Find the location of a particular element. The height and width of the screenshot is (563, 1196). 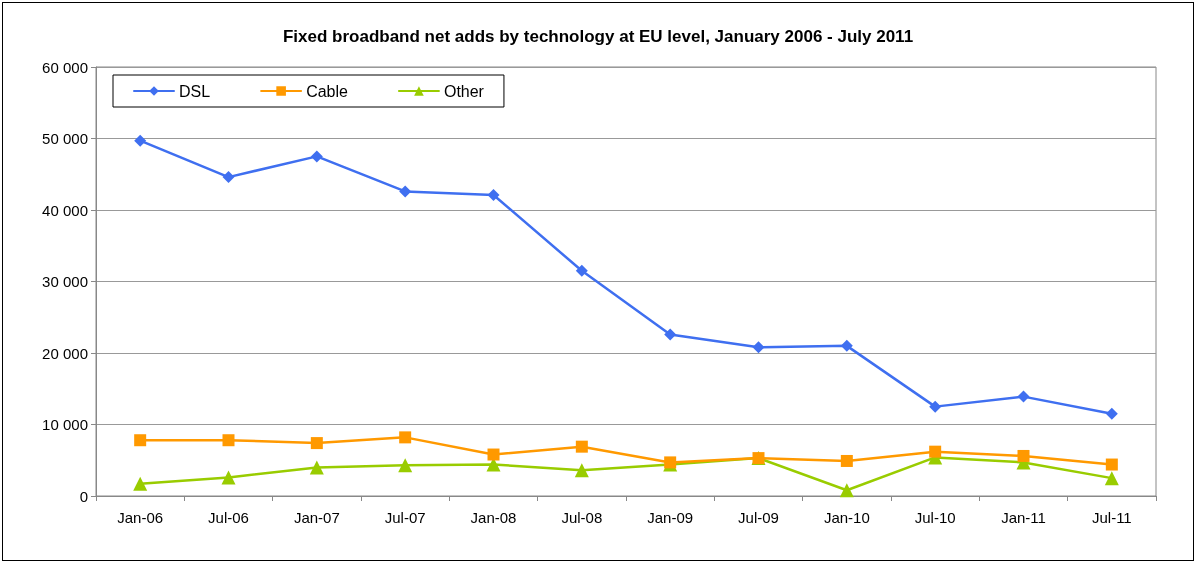

x-tick-label: Jul-09 is located at coordinates (758, 517).